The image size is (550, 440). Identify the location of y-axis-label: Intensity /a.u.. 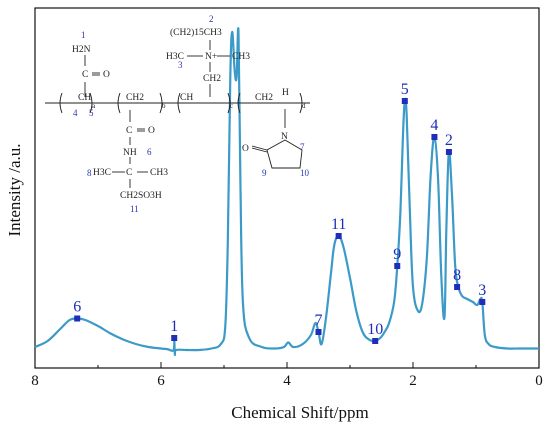
(14, 189).